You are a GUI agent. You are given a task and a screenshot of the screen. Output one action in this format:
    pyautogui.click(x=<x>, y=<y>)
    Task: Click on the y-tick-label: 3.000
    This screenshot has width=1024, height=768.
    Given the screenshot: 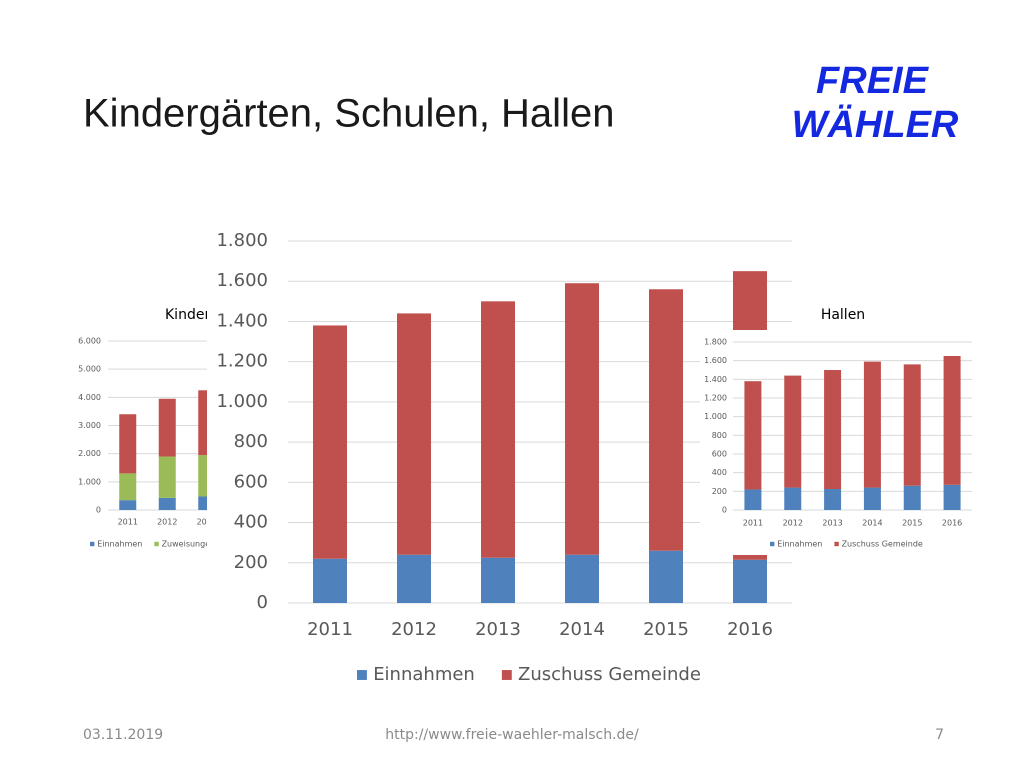 What is the action you would take?
    pyautogui.click(x=89, y=425)
    